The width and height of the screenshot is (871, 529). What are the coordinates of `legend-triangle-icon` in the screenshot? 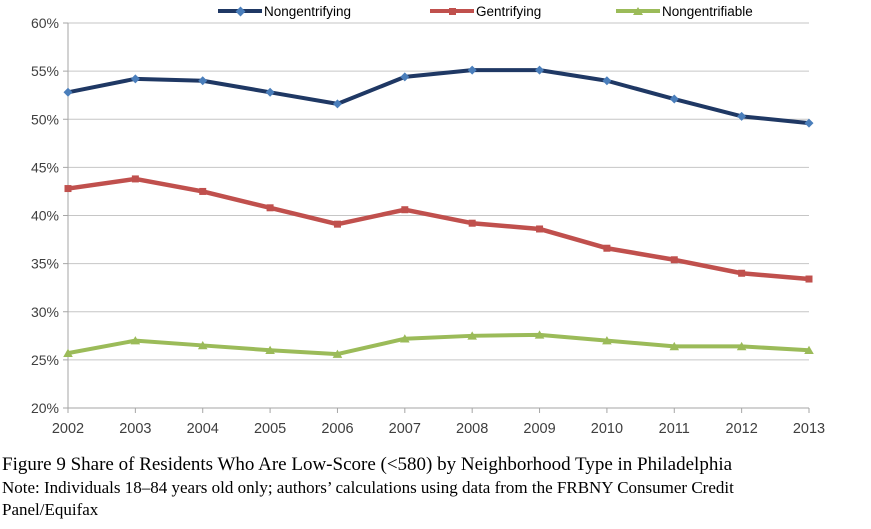 It's located at (638, 11).